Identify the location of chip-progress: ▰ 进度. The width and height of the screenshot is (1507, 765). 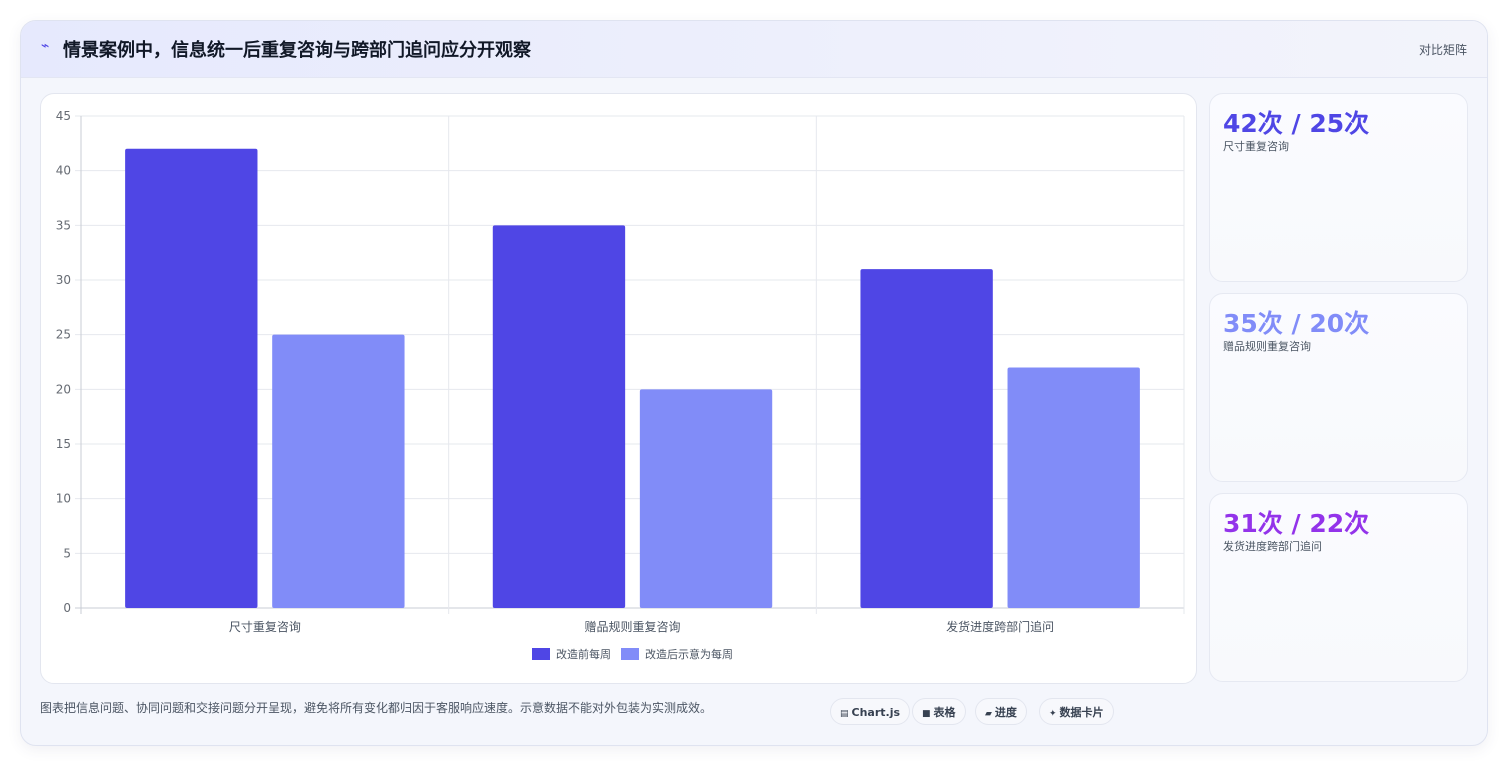
(1001, 711).